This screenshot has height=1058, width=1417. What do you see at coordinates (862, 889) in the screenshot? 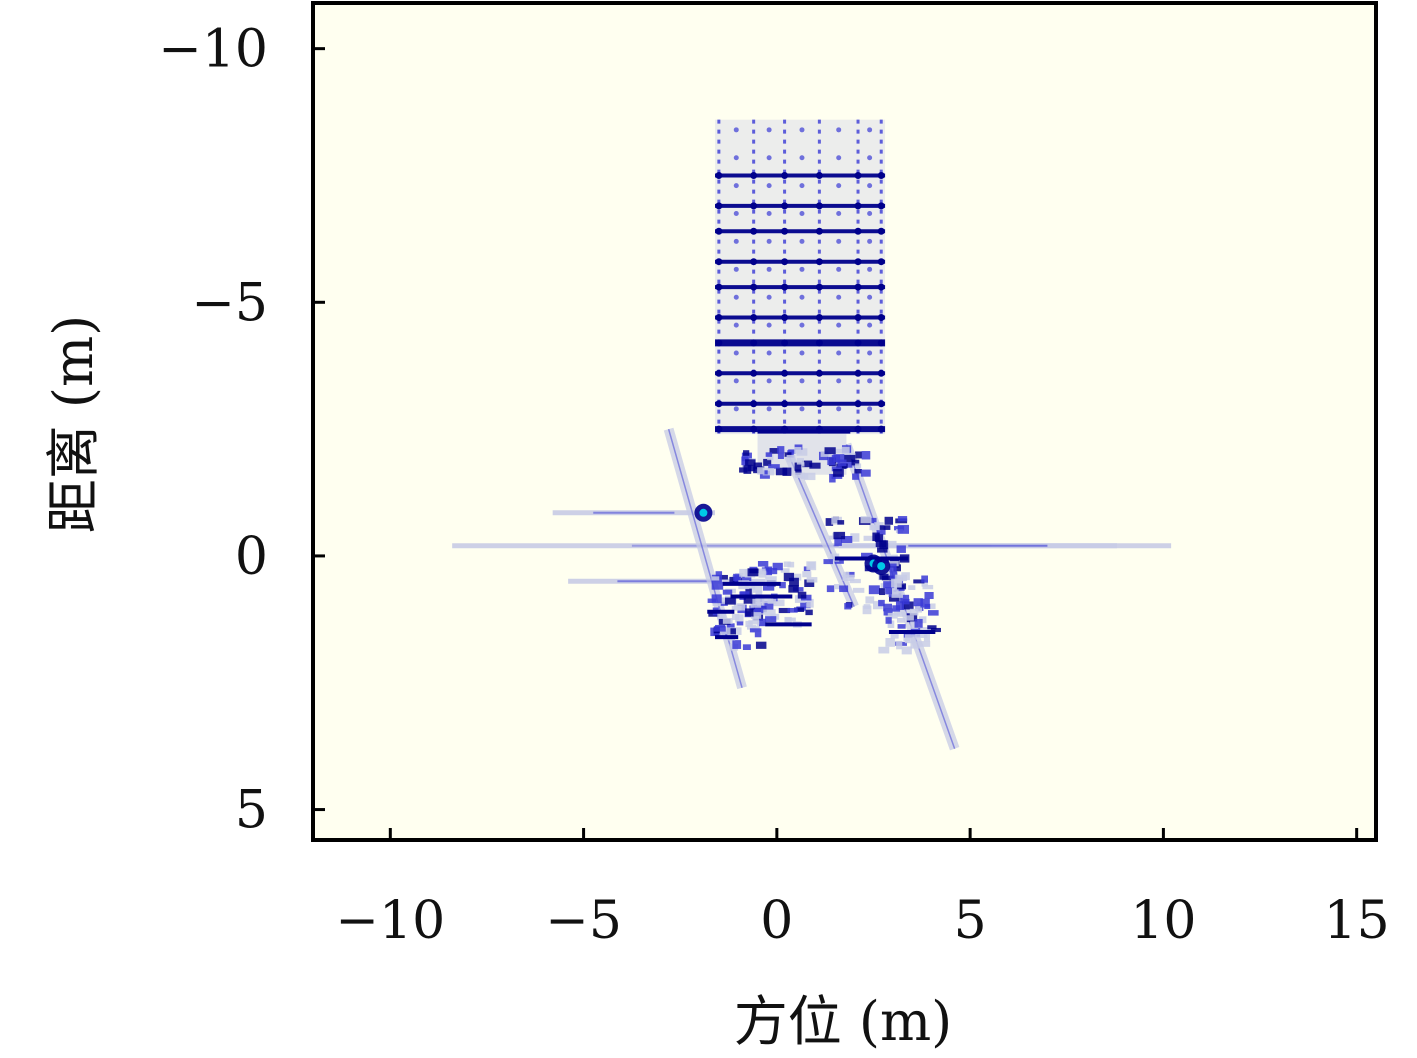
I see `x-axis-ticks: −10 −5 0 5 10 15` at bounding box center [862, 889].